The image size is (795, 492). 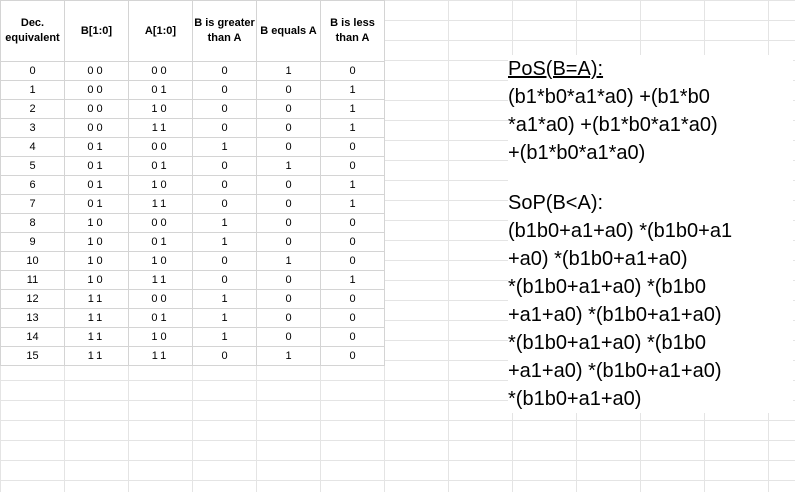 What do you see at coordinates (32, 71) in the screenshot?
I see `dec-cell: 0` at bounding box center [32, 71].